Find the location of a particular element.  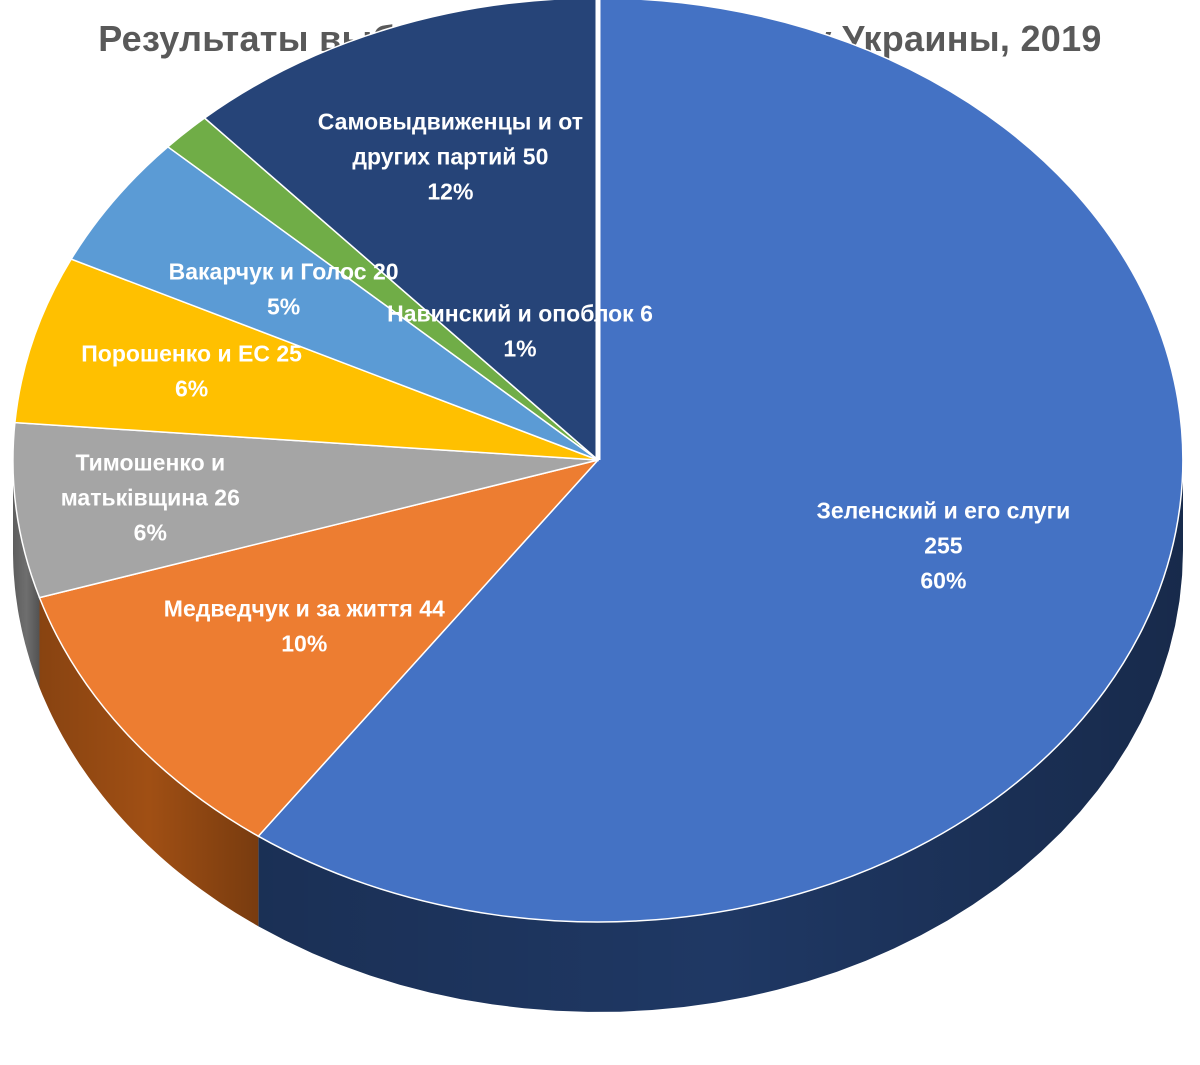

slice-label-line: Самовыдвиженцы и от is located at coordinates (450, 121).